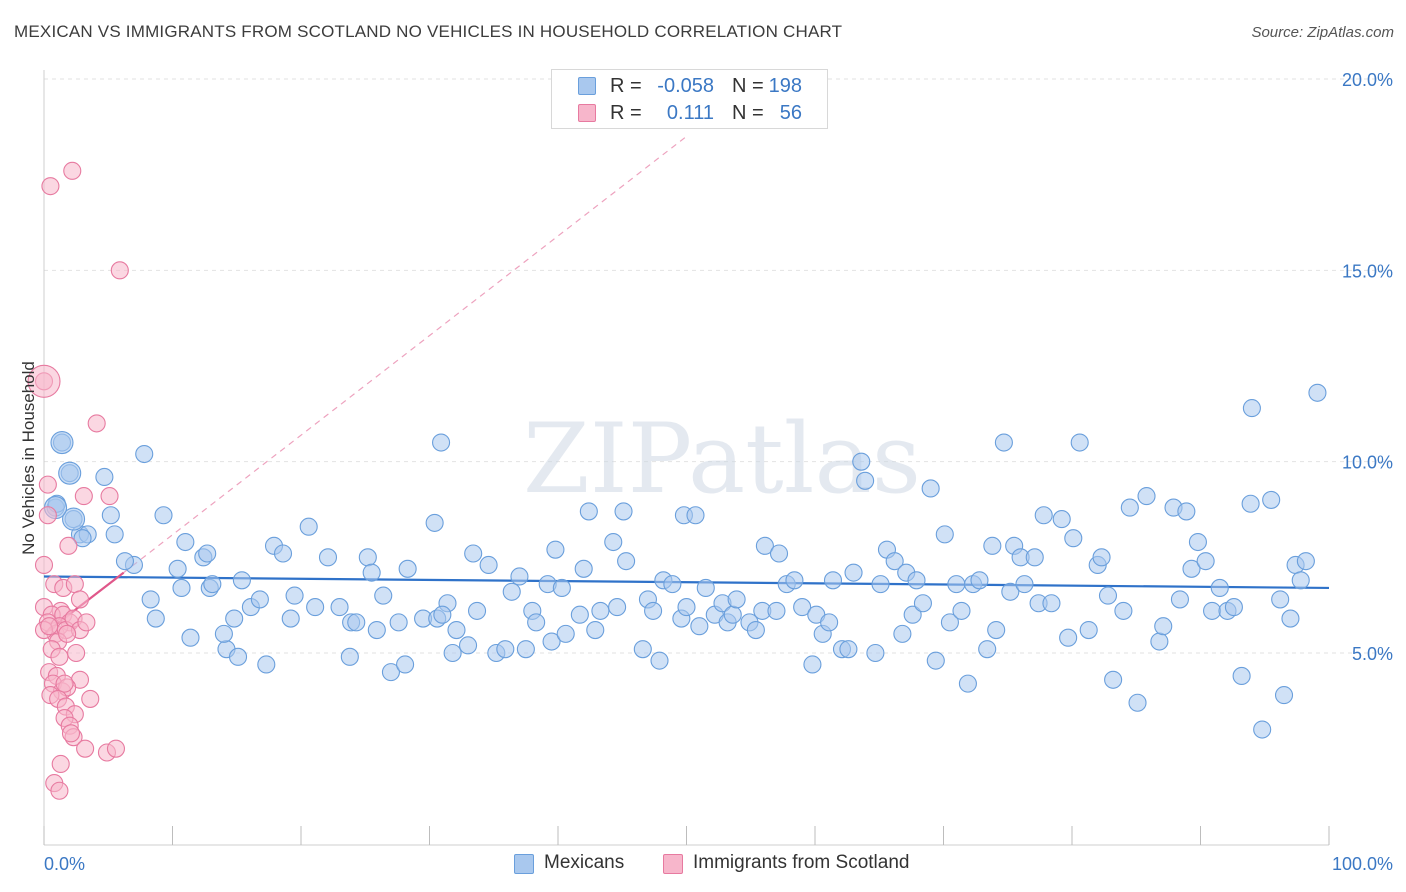  What do you see at coordinates (748, 86) in the screenshot?
I see `legend-n-label: N =` at bounding box center [748, 86].